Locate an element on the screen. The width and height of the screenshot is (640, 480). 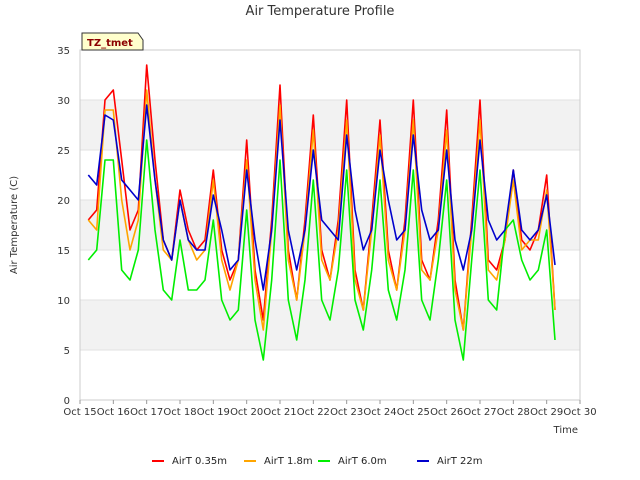
x-tick-label: Oct 16 is located at coordinates (113, 412).